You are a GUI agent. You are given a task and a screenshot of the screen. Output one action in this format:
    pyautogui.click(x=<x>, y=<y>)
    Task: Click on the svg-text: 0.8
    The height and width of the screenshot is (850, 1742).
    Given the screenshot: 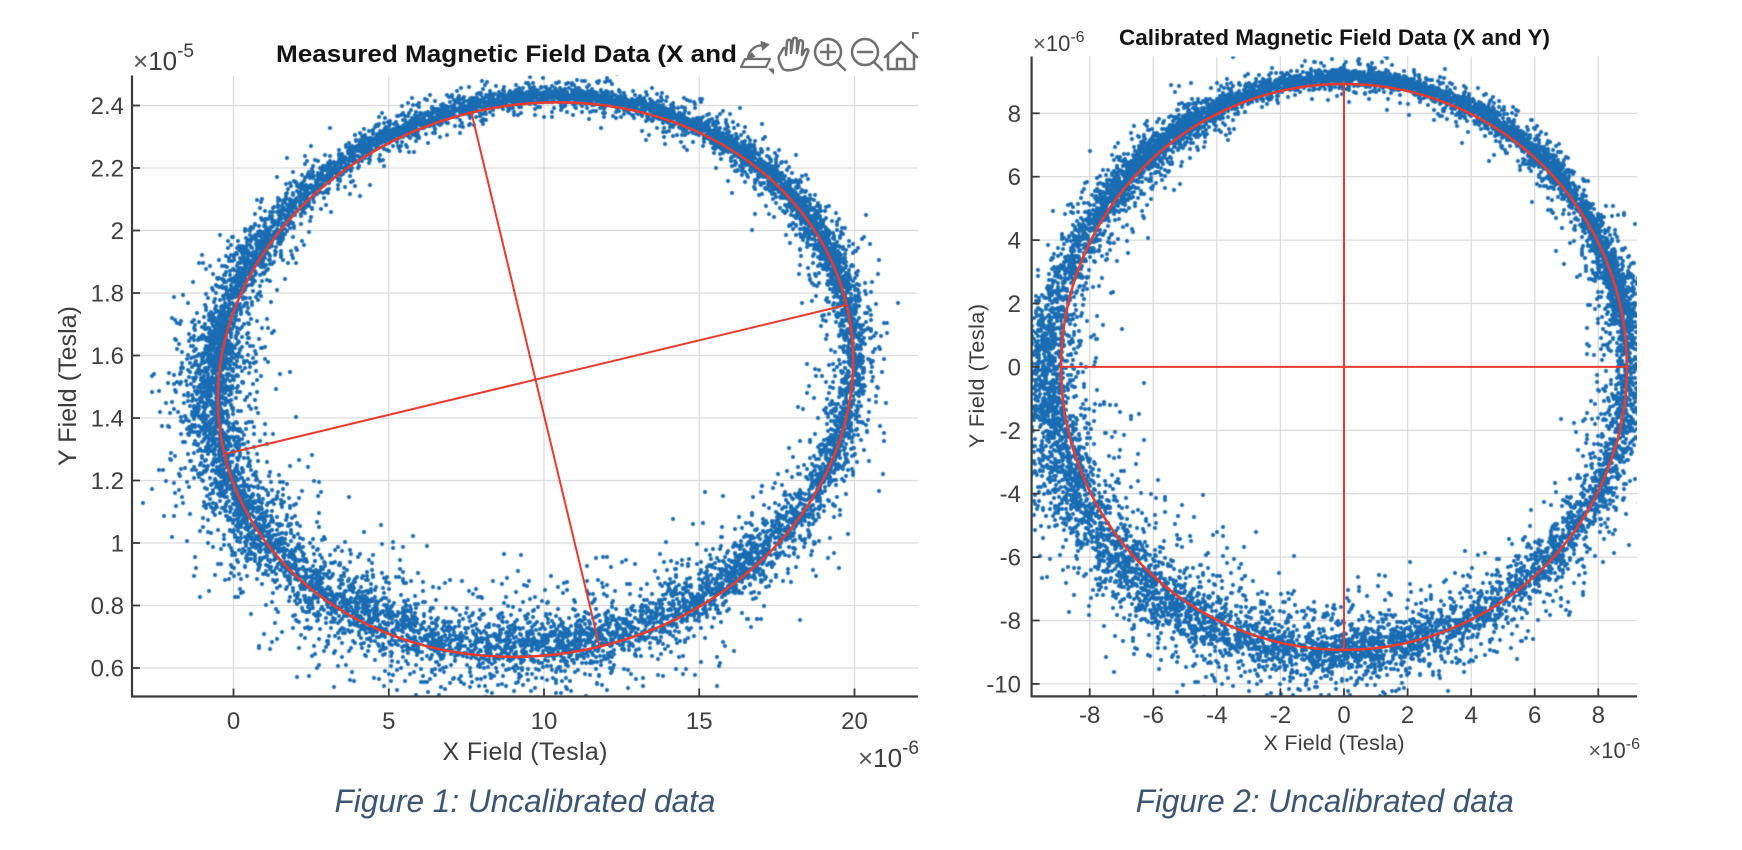 What is the action you would take?
    pyautogui.click(x=107, y=606)
    